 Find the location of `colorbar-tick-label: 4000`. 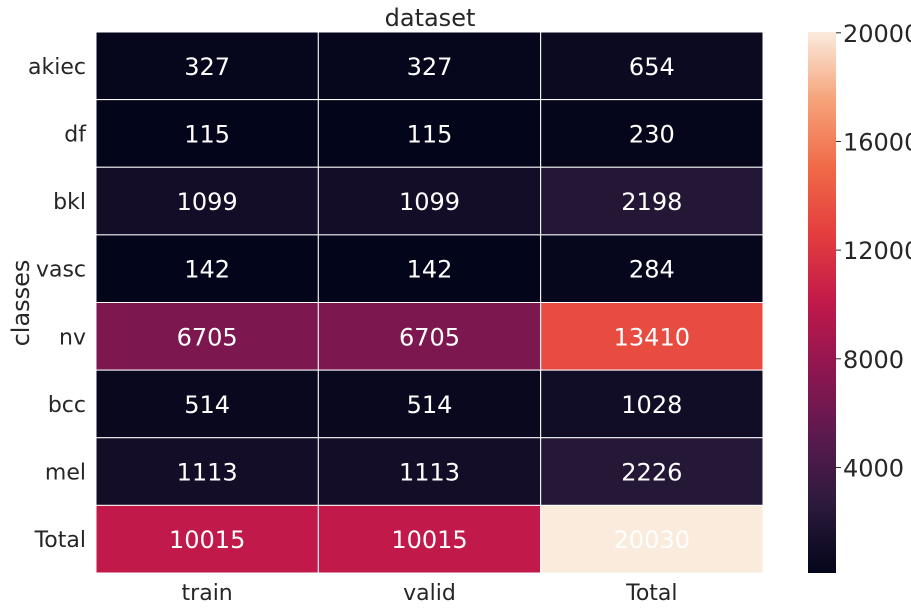

colorbar-tick-label: 4000 is located at coordinates (873, 468).